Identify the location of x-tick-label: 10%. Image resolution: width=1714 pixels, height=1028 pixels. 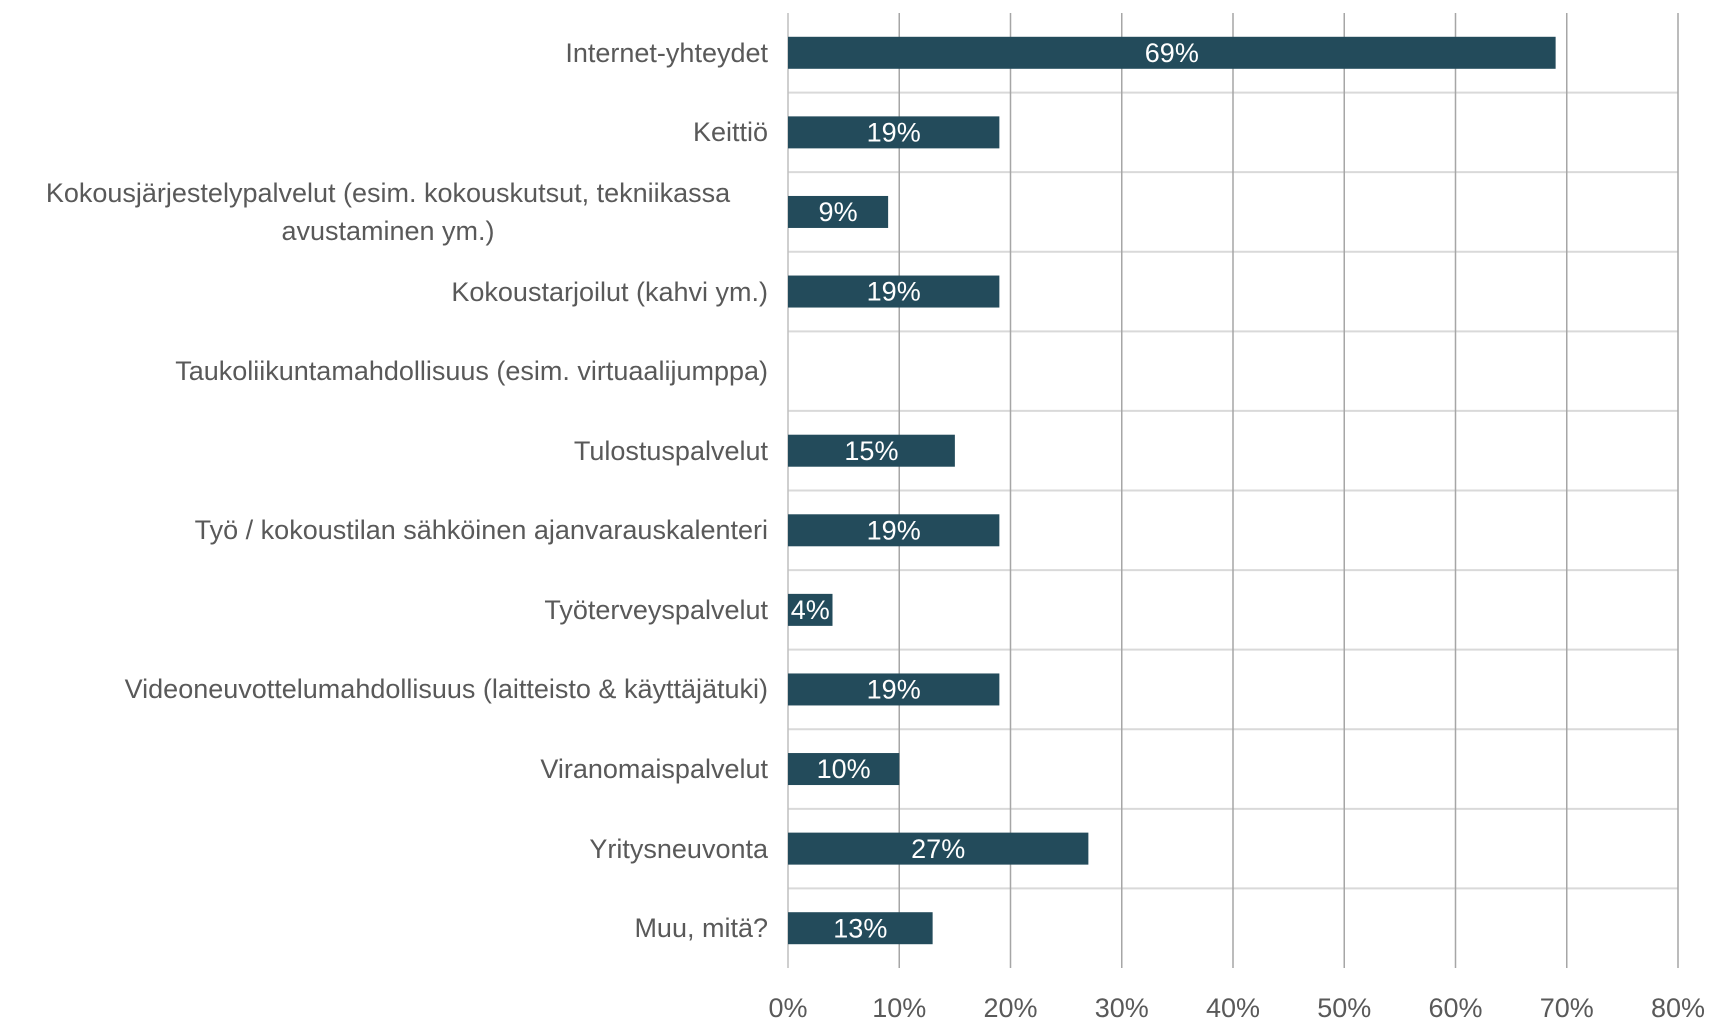
(899, 1008).